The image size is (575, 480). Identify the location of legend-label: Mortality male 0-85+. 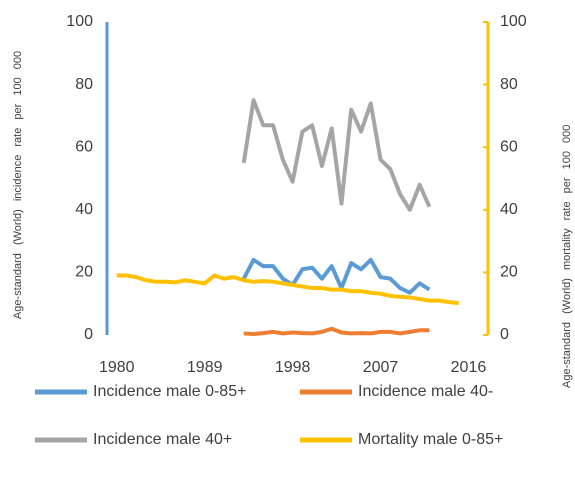
(430, 439).